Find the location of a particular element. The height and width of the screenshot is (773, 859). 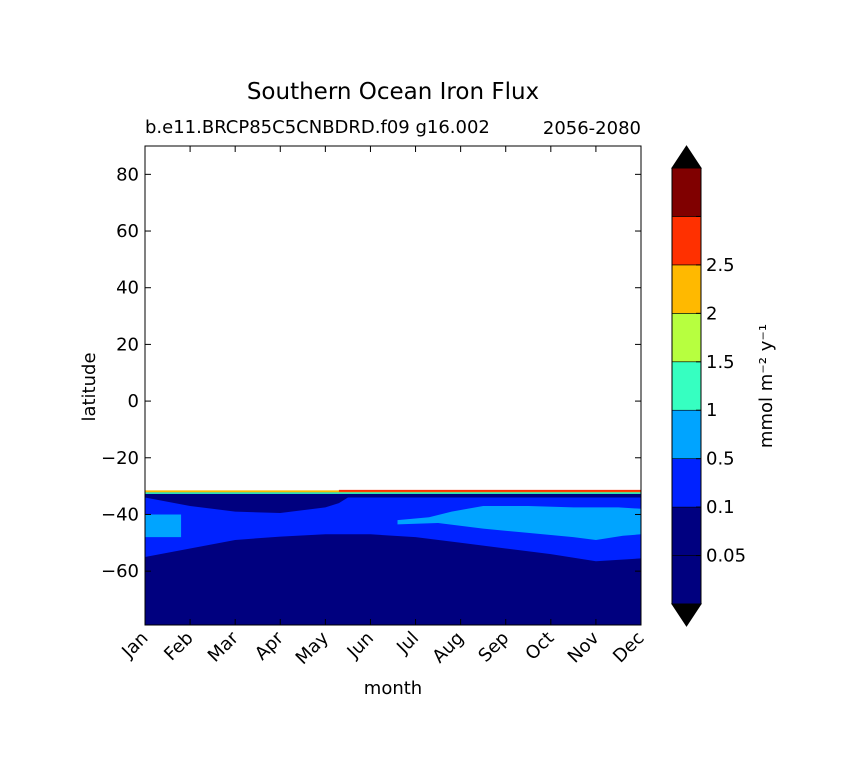

colorbar-label: mmol m⁻² y⁻¹ is located at coordinates (766, 386).